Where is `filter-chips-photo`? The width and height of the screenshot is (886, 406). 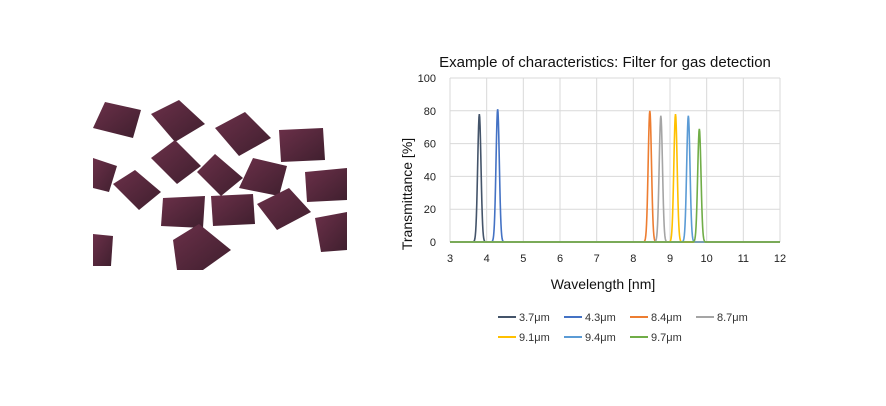 filter-chips-photo is located at coordinates (220, 185).